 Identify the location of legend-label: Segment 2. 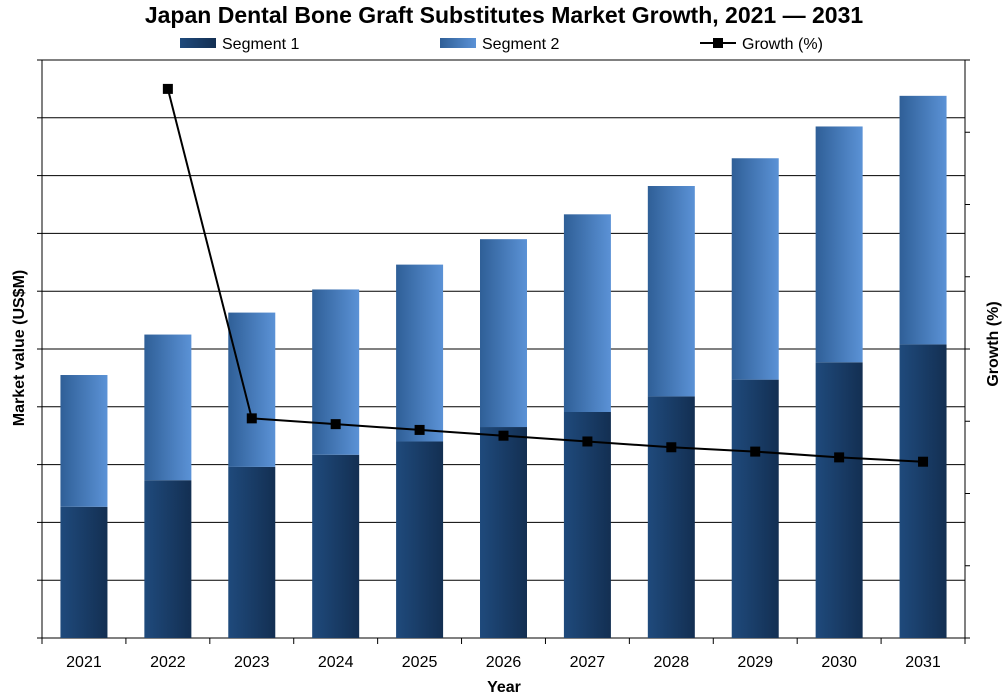
(520, 44).